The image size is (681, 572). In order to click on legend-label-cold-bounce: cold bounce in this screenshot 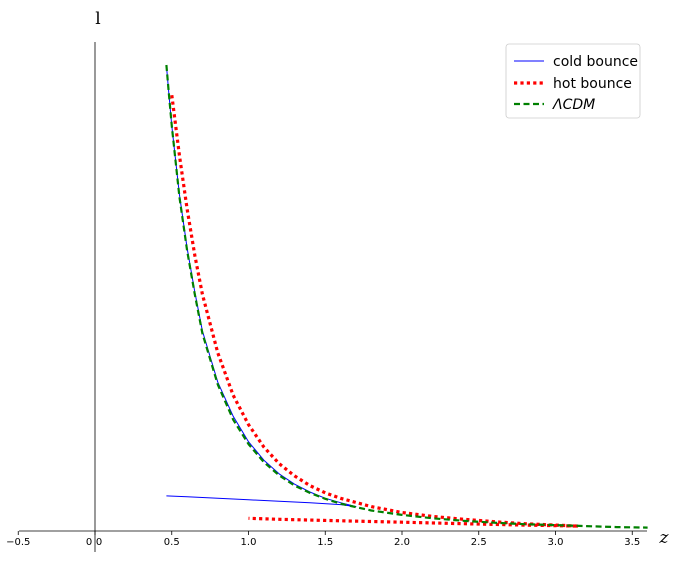, I will do `click(595, 62)`.